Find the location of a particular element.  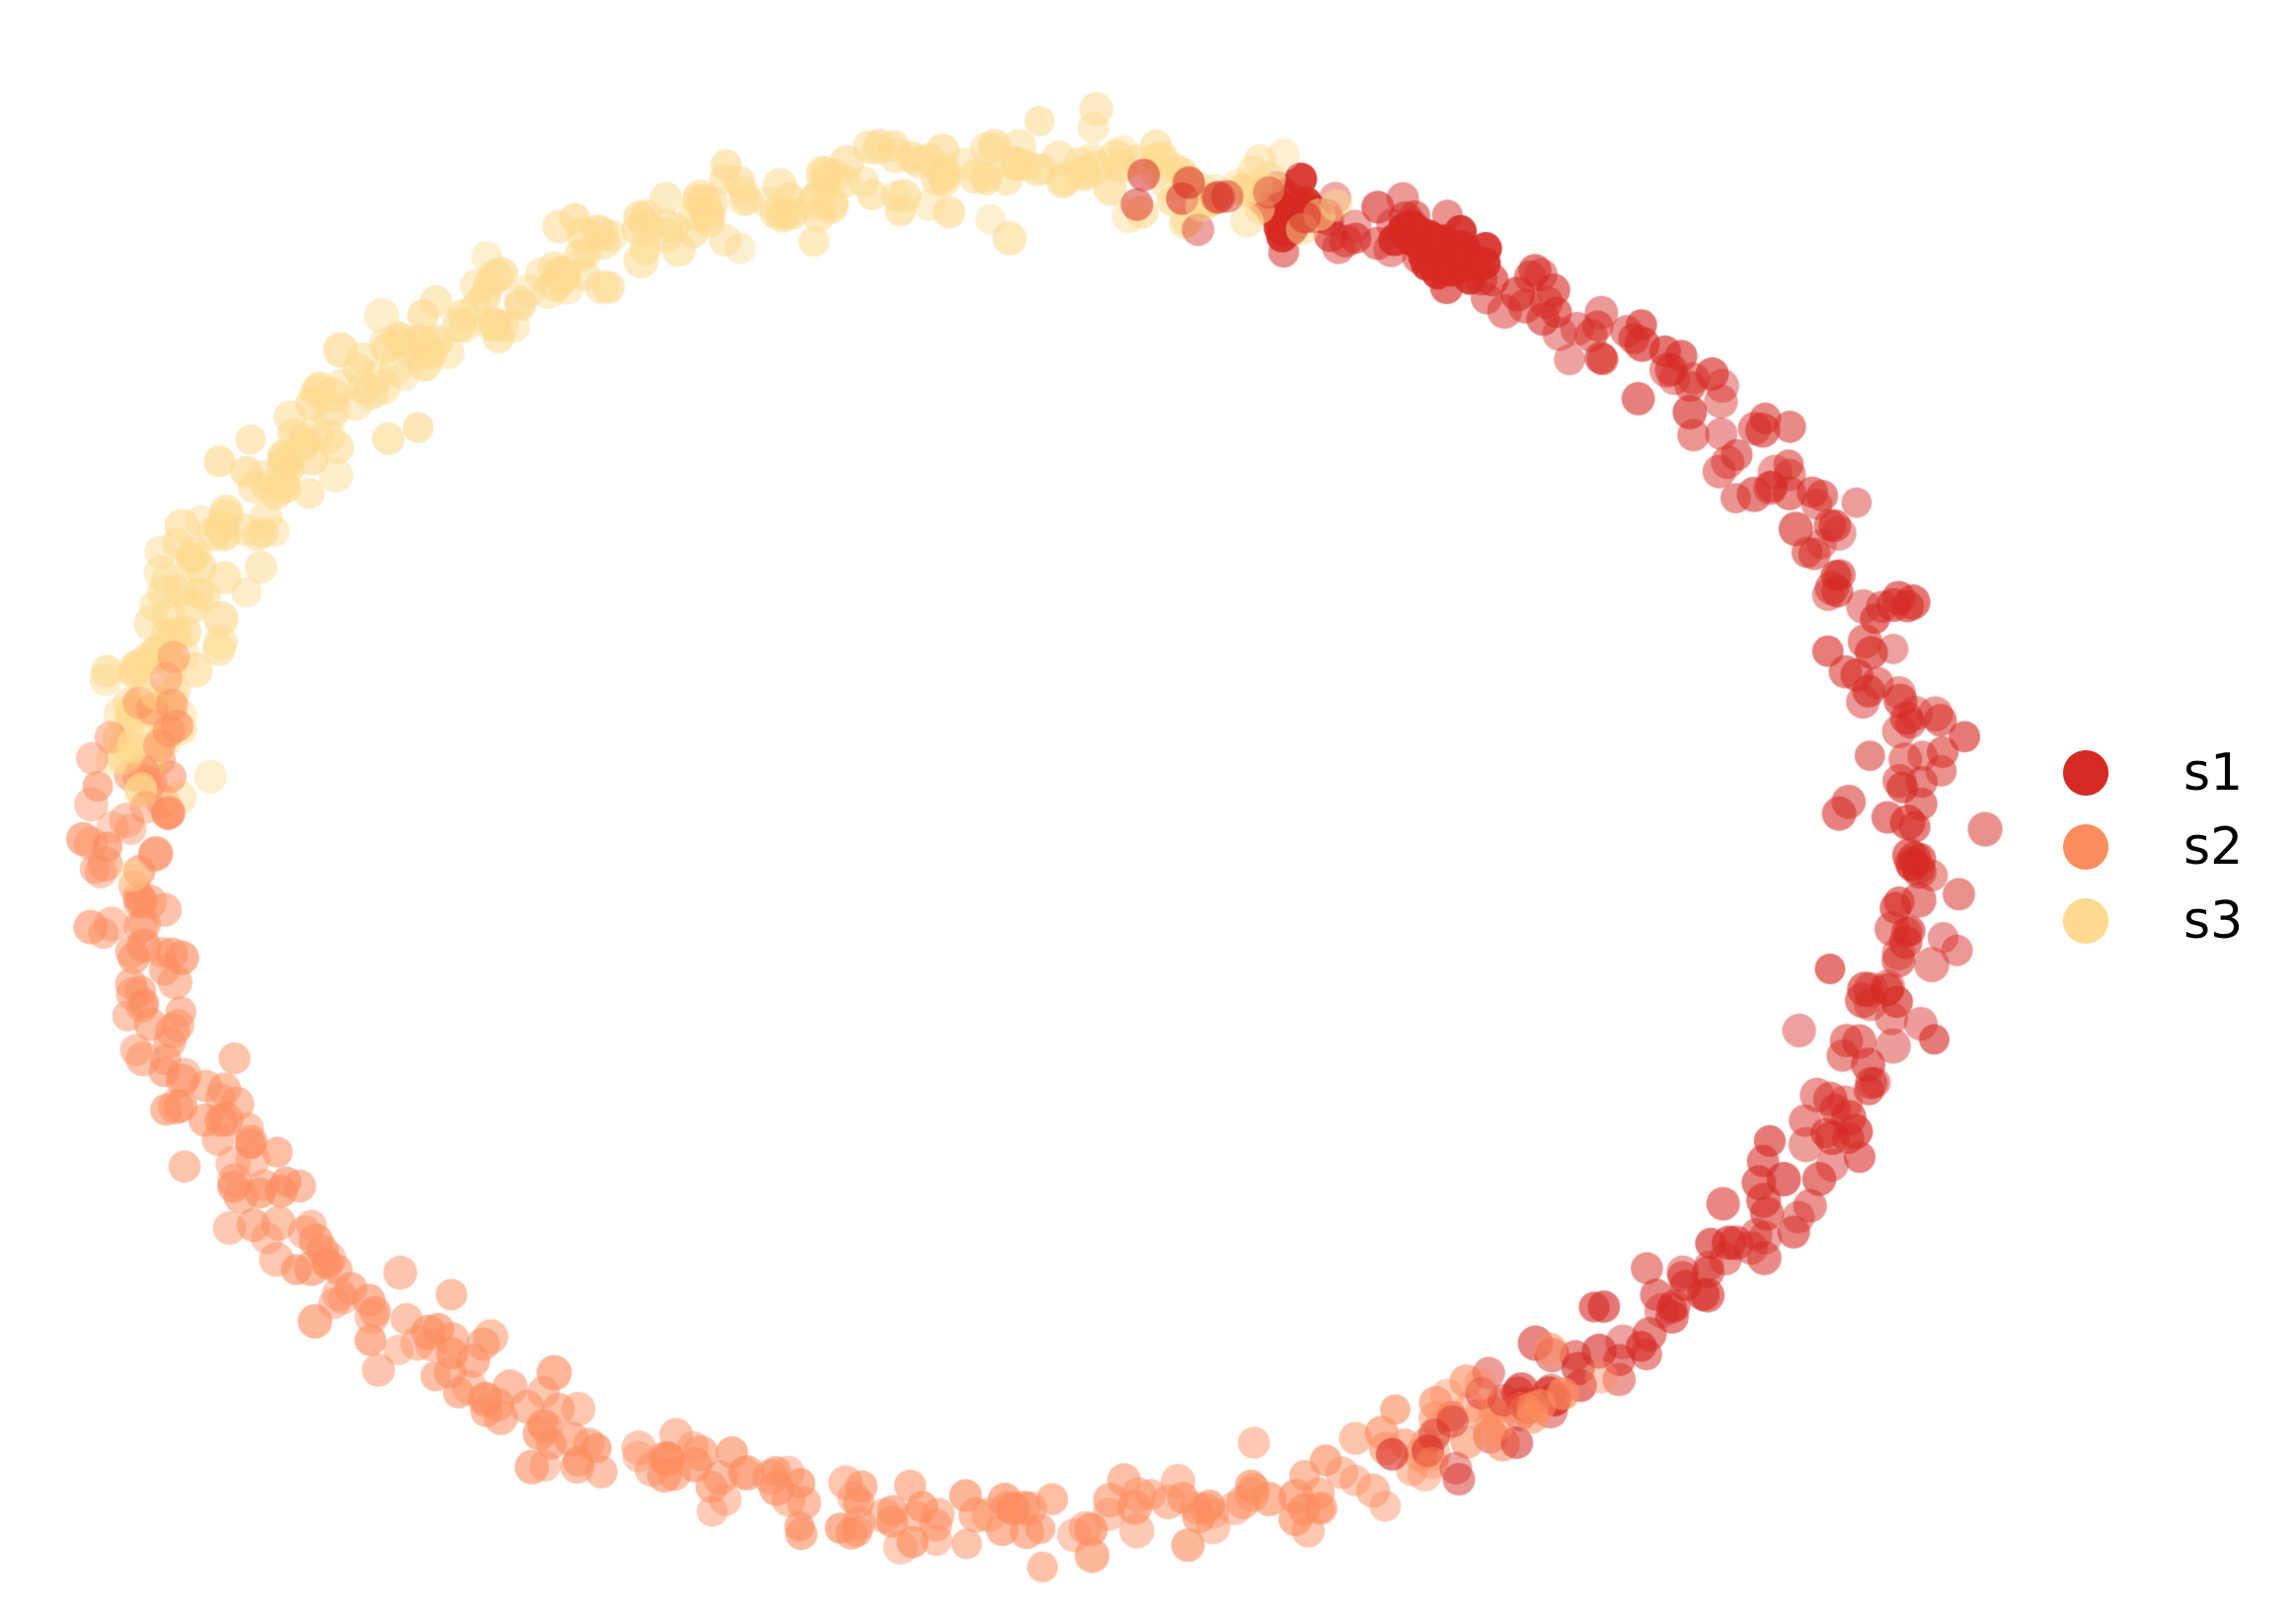

legend: s1 s2 s3 is located at coordinates (2166, 847).